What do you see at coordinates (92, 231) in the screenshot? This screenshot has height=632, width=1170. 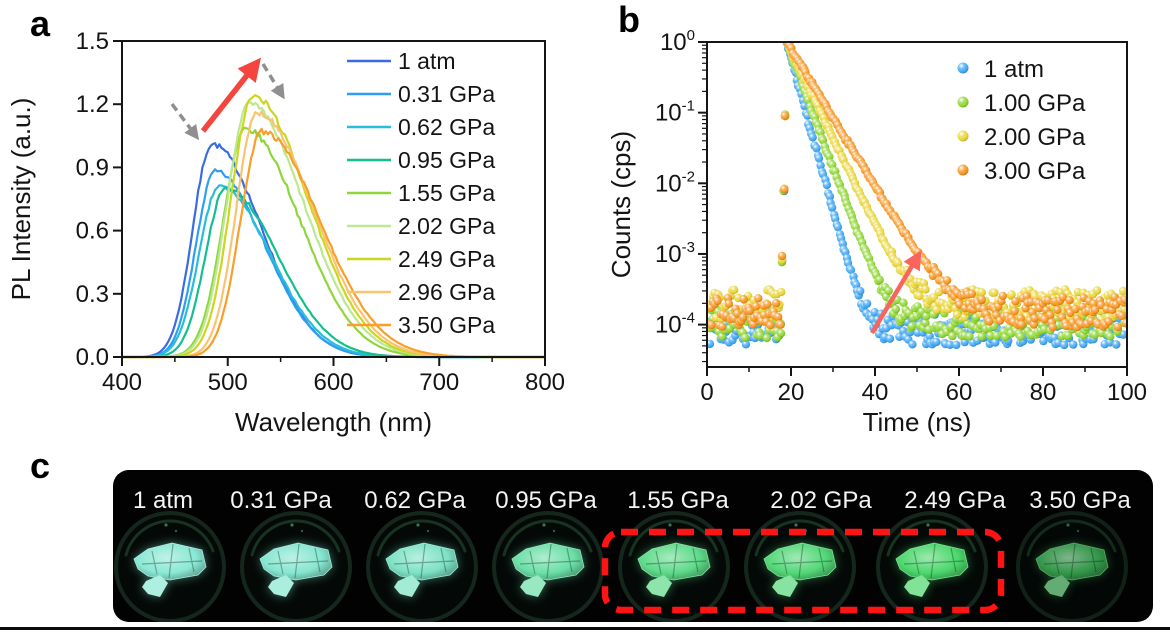 I see `panel-a-y-tick-label: 0.6` at bounding box center [92, 231].